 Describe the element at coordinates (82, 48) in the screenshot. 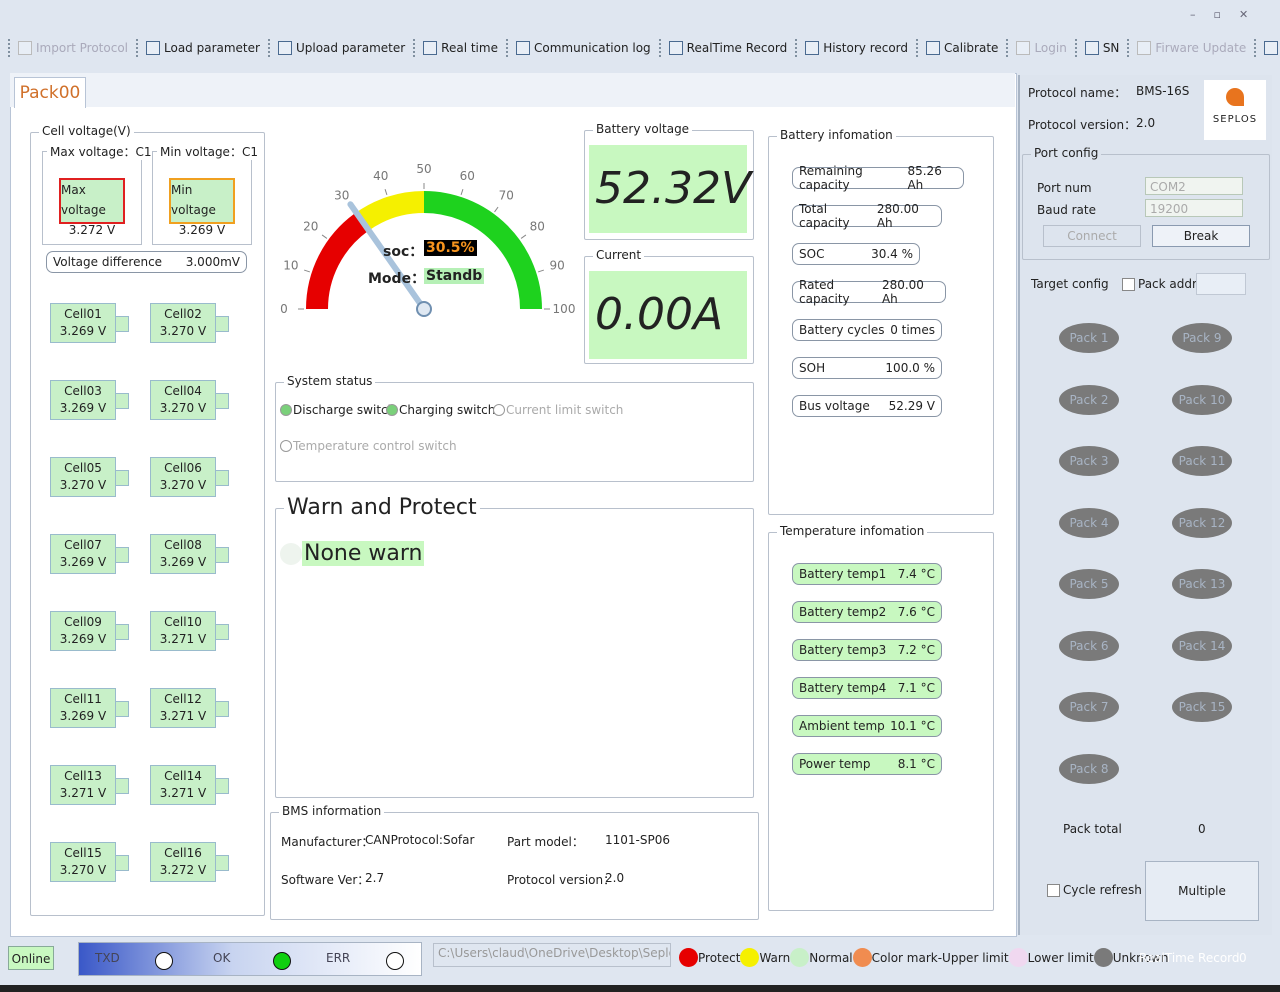

I see `toolbar-button: Import Protocol` at that location.